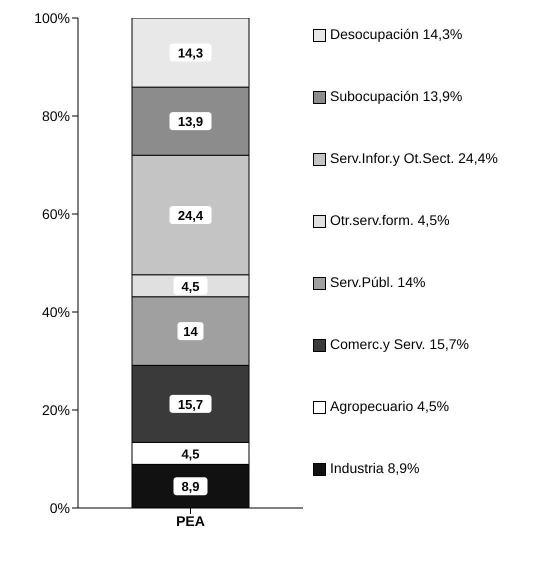 Image resolution: width=559 pixels, height=566 pixels. What do you see at coordinates (400, 344) in the screenshot?
I see `legend-label: Comerc.y Serv. 15,7%` at bounding box center [400, 344].